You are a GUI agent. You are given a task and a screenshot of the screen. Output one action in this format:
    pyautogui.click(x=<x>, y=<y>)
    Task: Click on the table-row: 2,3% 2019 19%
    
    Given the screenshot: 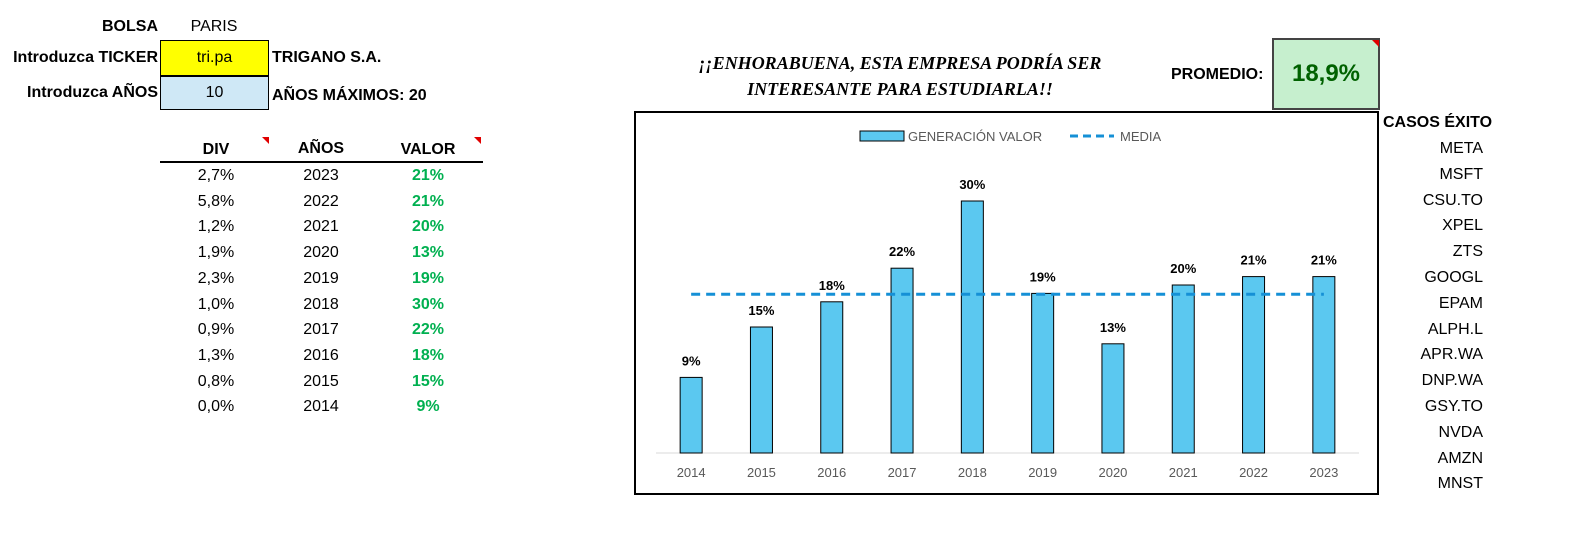 What is the action you would take?
    pyautogui.click(x=323, y=279)
    